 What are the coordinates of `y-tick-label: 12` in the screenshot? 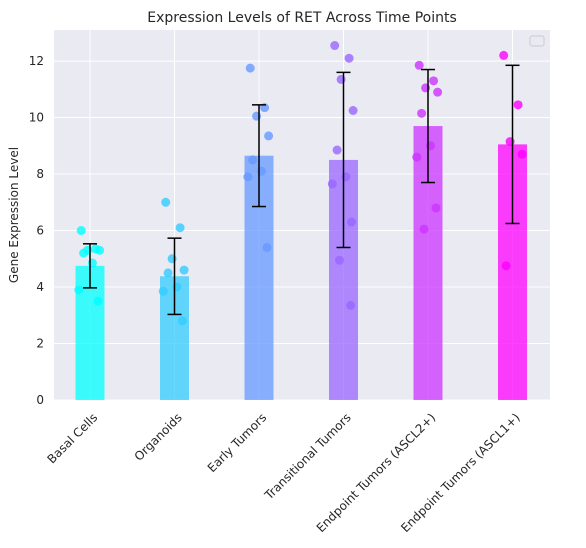 It's located at (36, 61).